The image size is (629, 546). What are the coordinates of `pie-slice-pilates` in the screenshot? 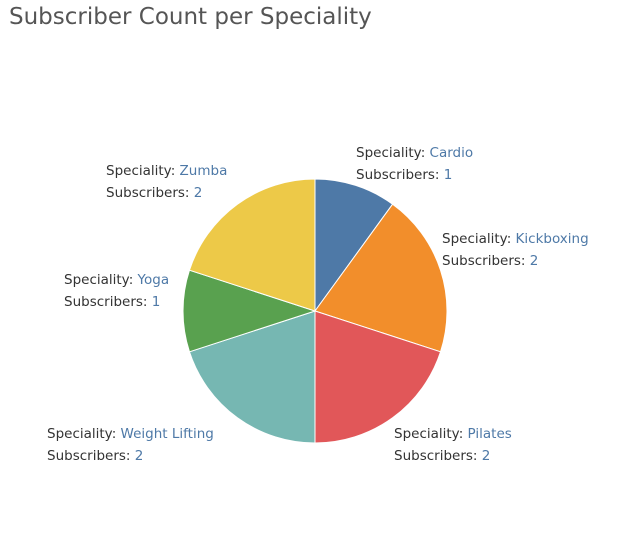 It's located at (378, 377).